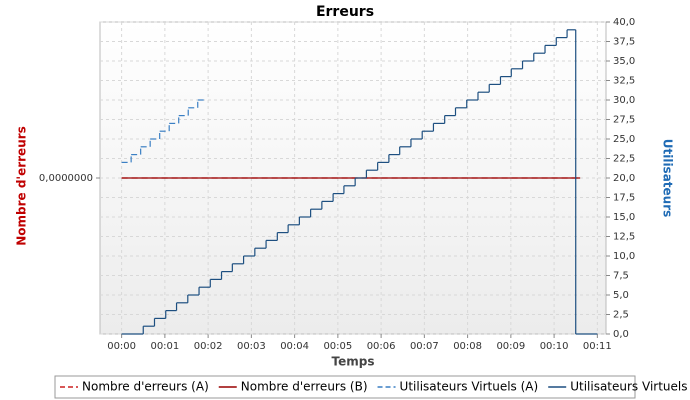  What do you see at coordinates (624, 217) in the screenshot?
I see `y2-tick-label: 15,0` at bounding box center [624, 217].